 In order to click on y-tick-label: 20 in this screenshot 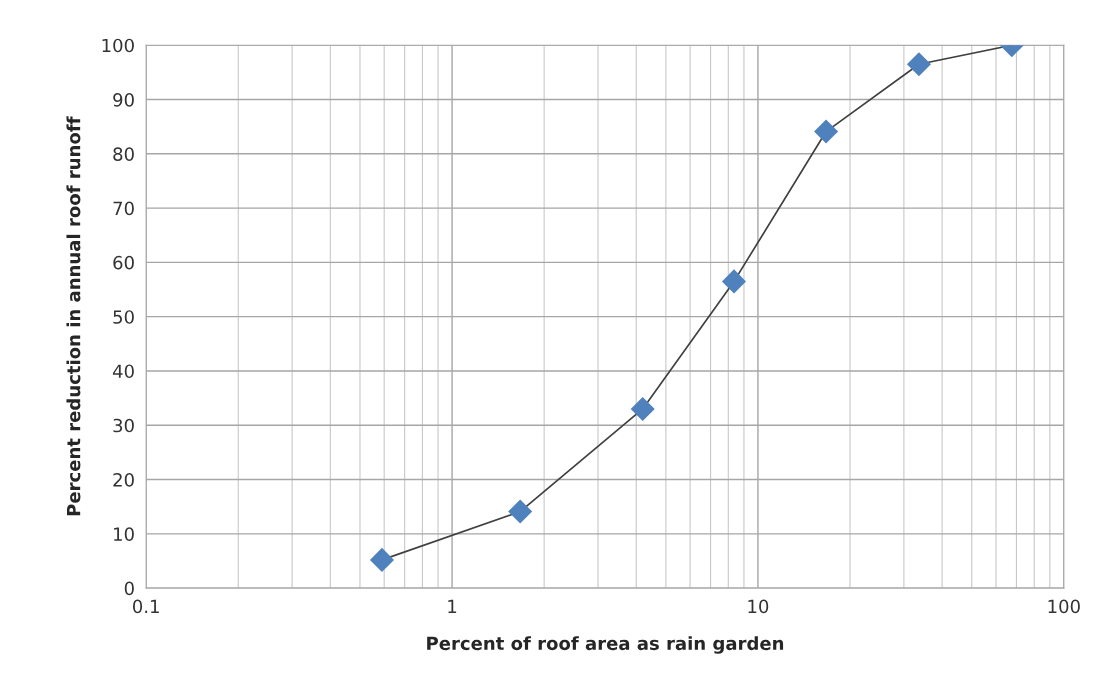, I will do `click(123, 480)`.